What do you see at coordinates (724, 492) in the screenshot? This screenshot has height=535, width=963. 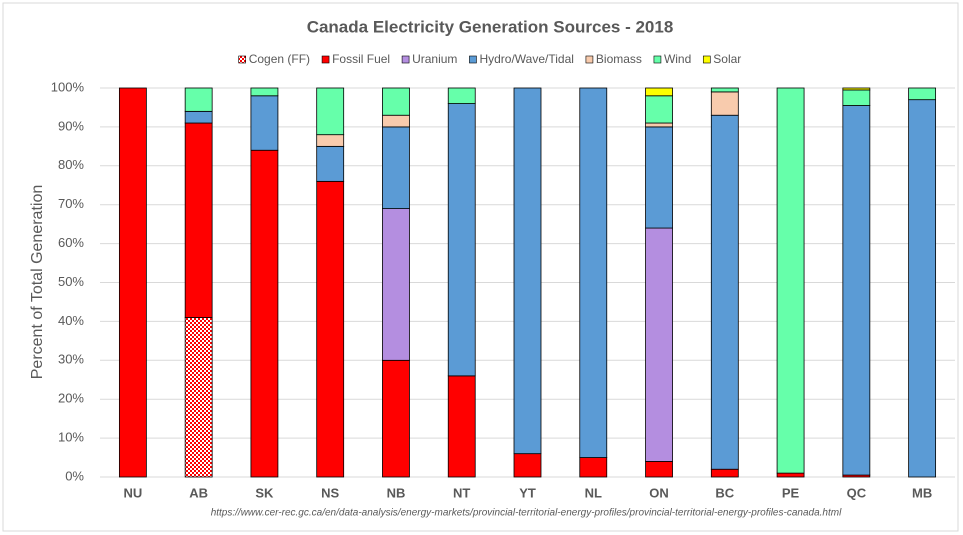 I see `x-tick-label: BC` at bounding box center [724, 492].